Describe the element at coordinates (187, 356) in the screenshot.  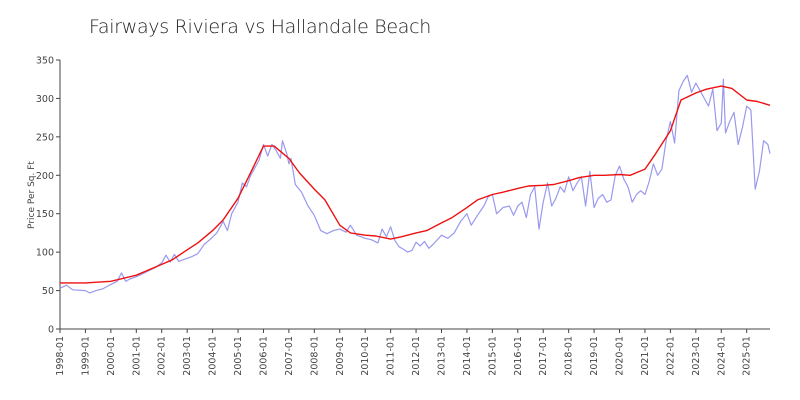
I see `x-tick-label: 2003-01` at that location.